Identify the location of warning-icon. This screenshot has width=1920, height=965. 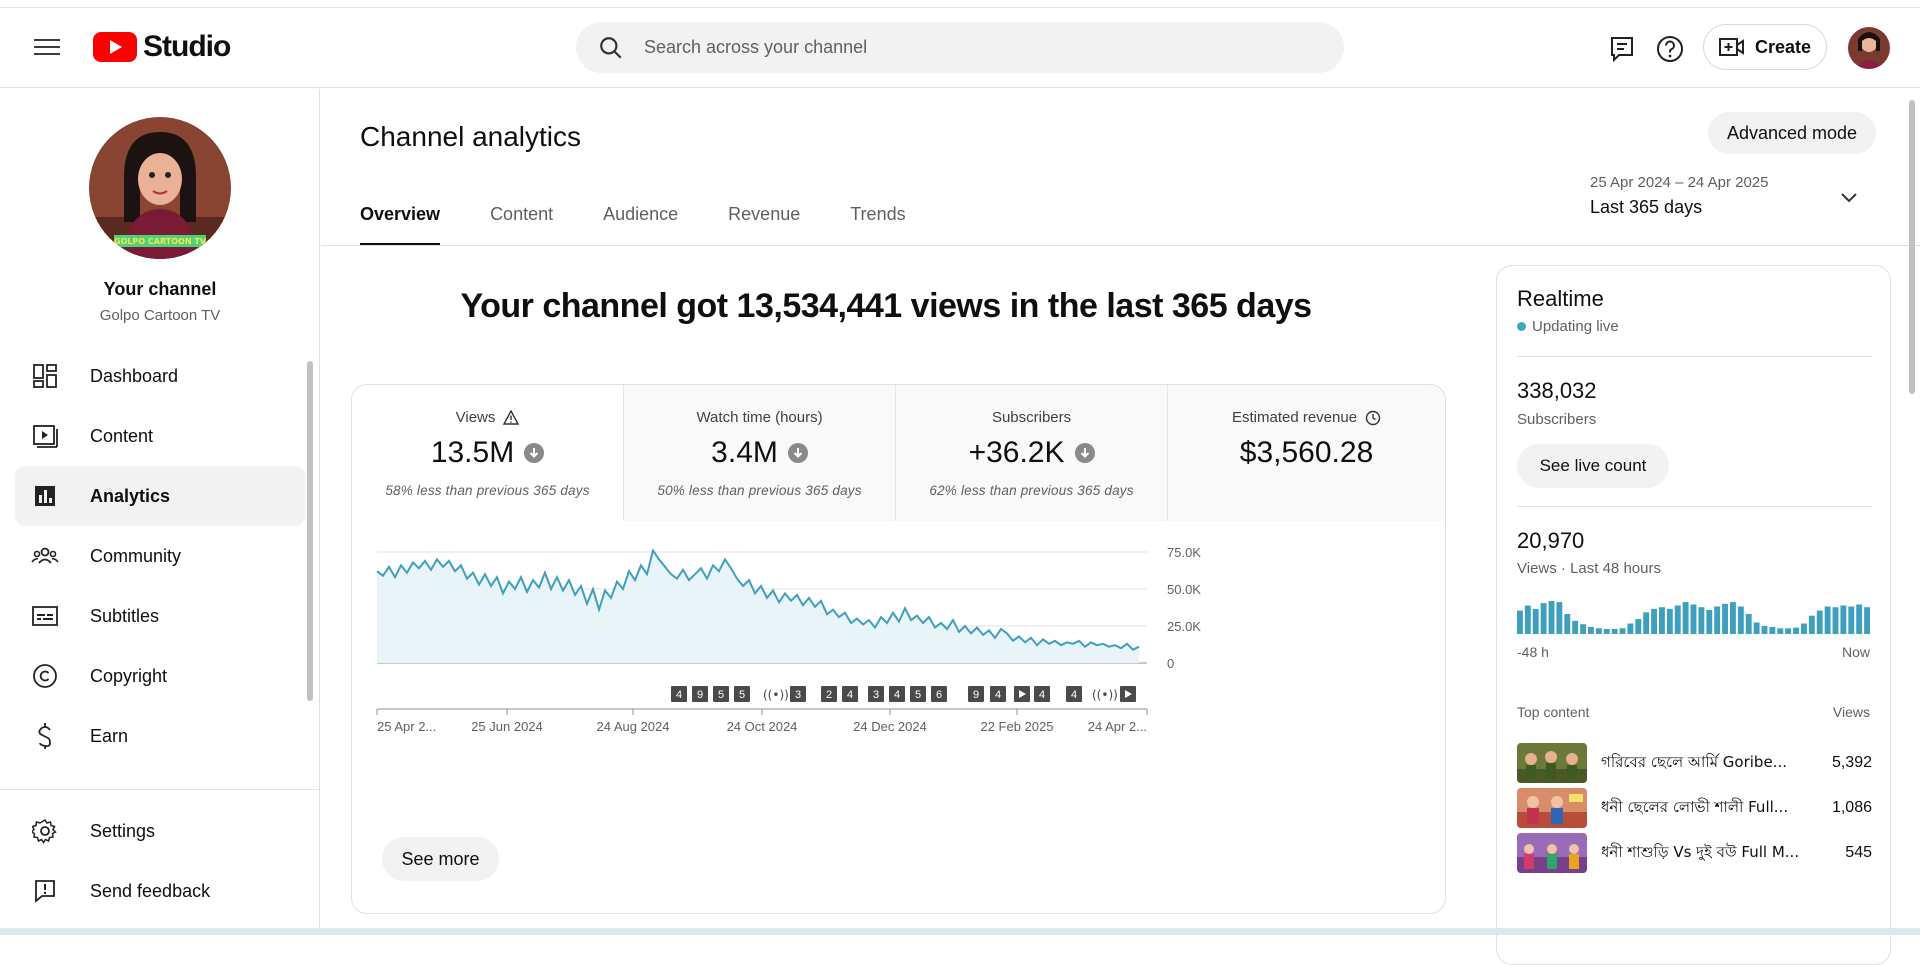
(511, 417).